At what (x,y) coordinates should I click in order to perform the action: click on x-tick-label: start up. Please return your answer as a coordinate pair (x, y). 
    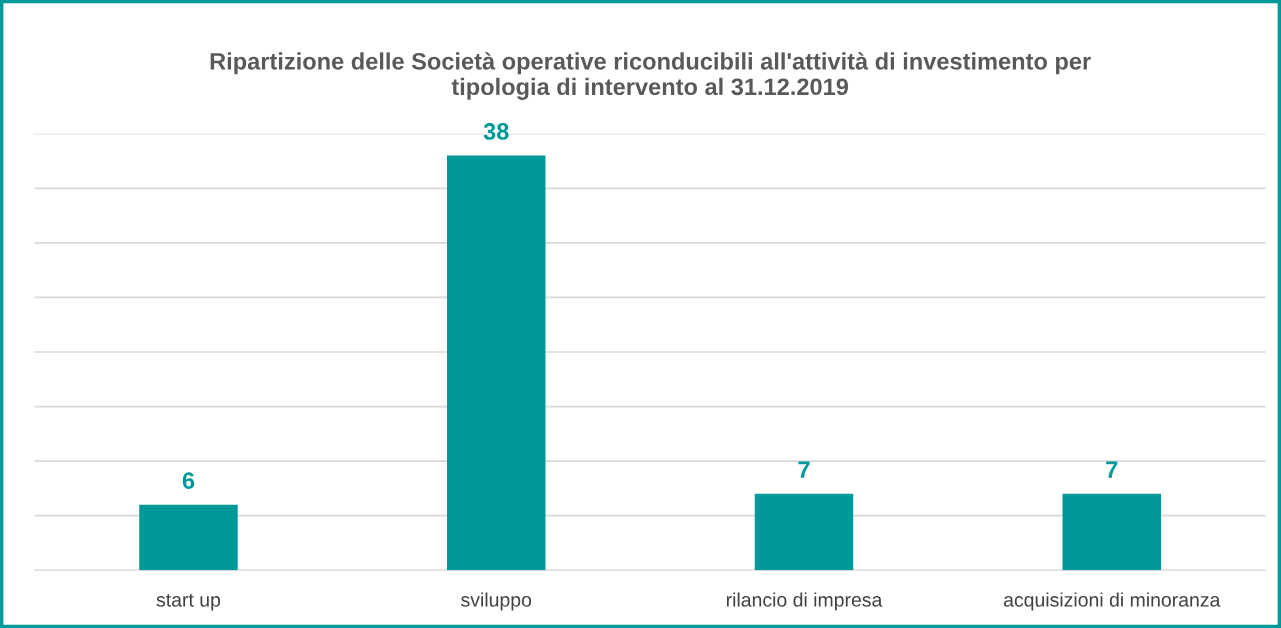
    Looking at the image, I should click on (188, 602).